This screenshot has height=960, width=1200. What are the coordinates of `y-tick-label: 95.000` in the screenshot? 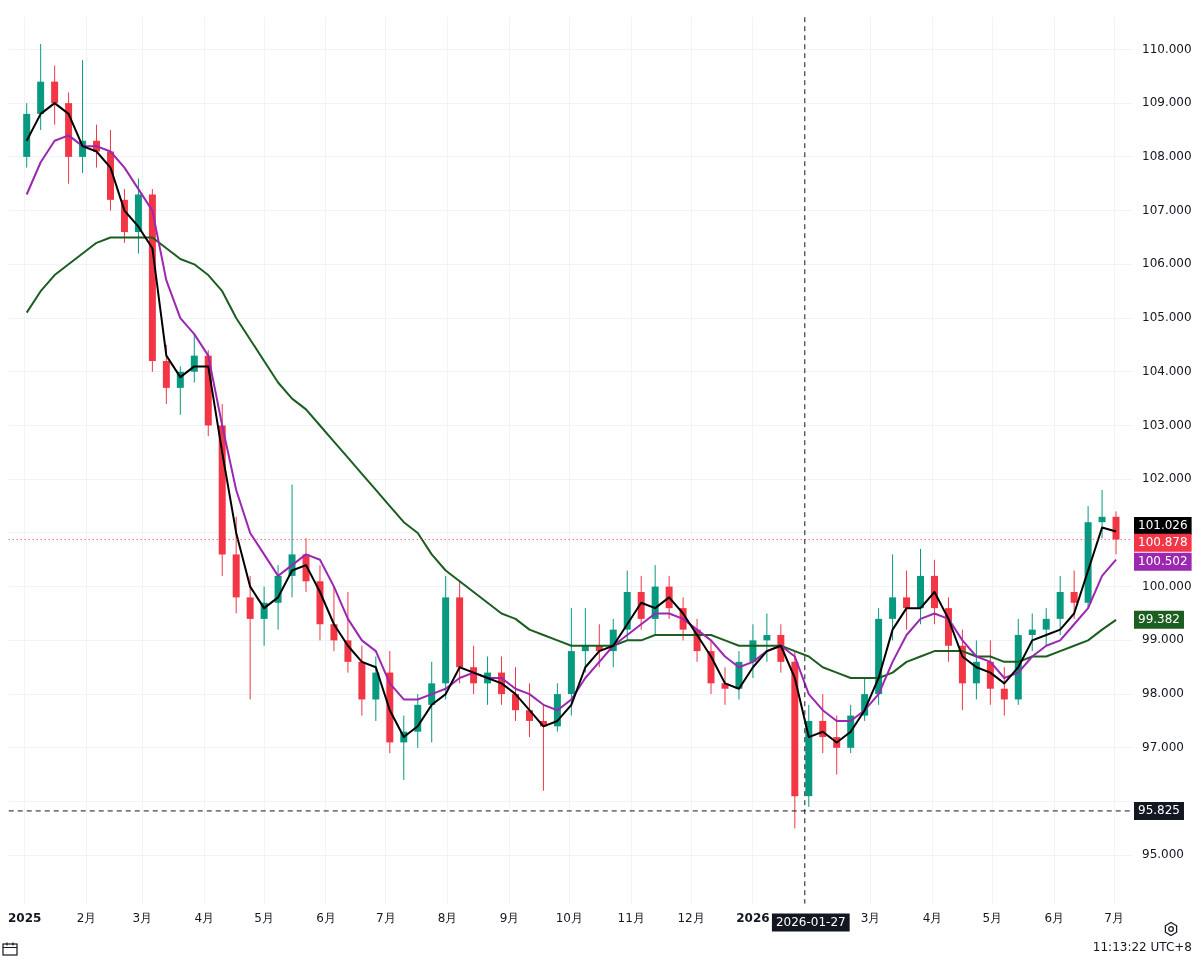 It's located at (1163, 854).